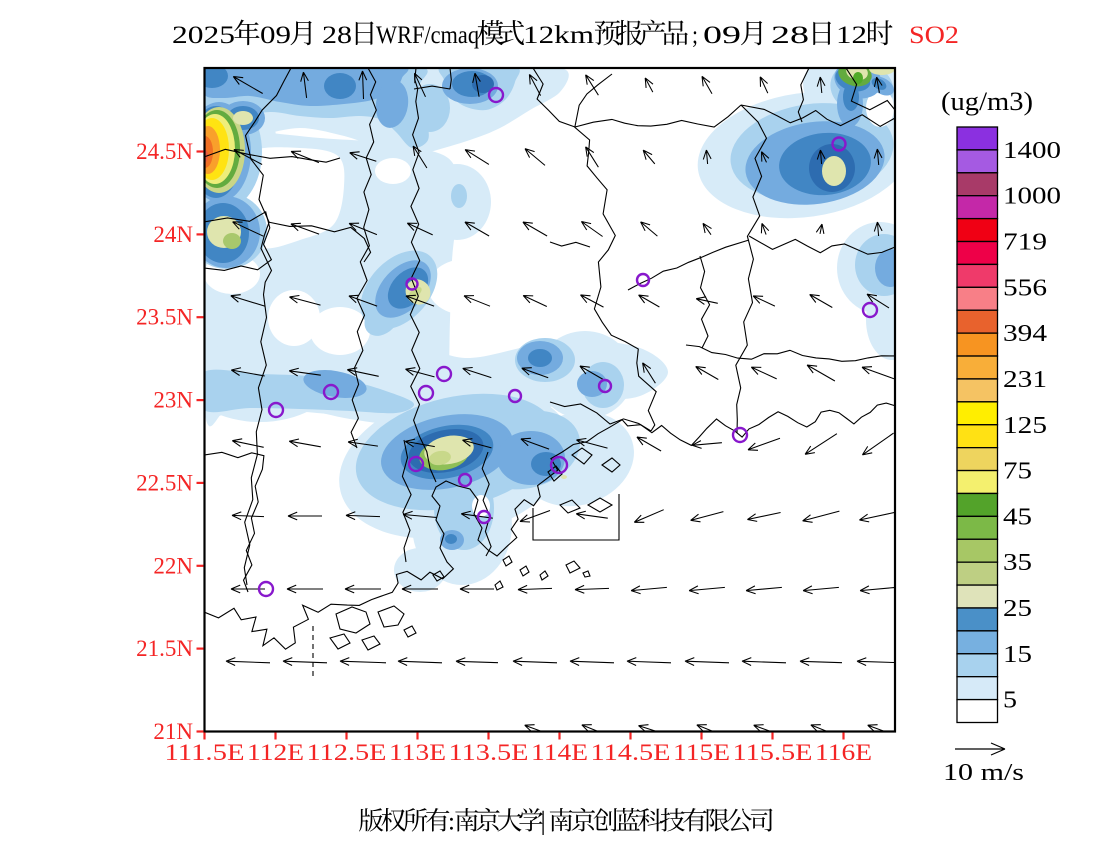  I want to click on svg-text: 1000, so click(1032, 197).